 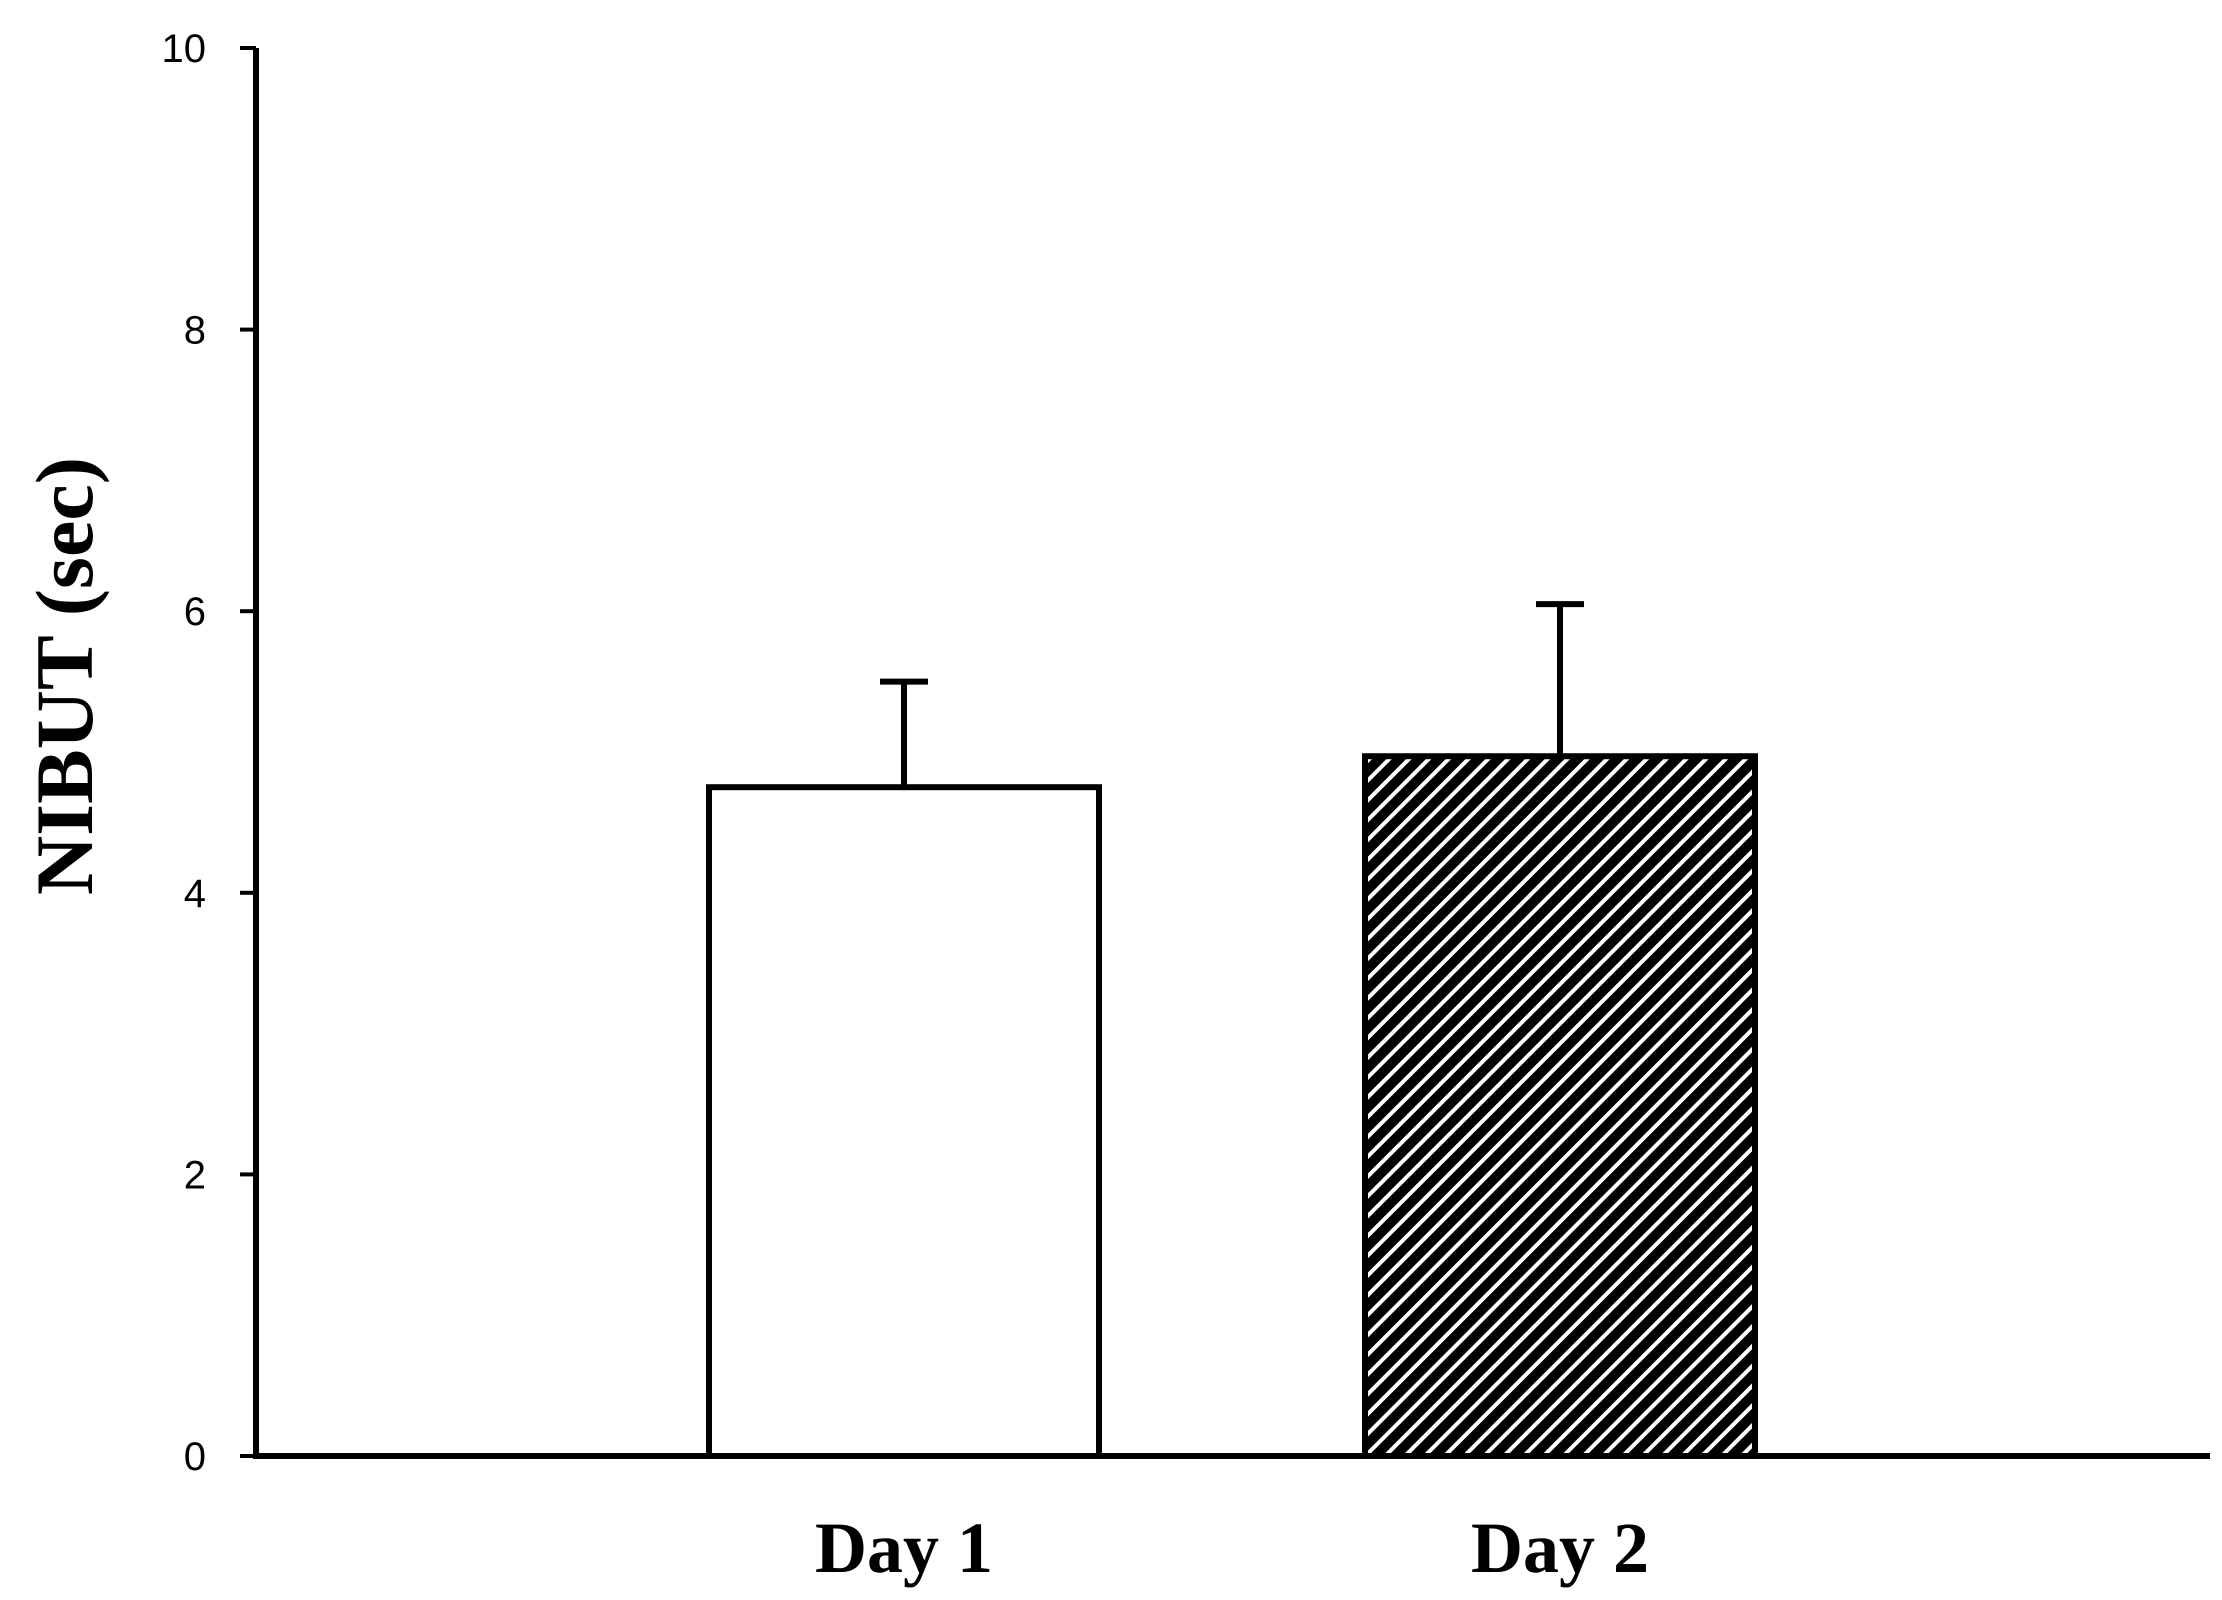 What do you see at coordinates (1232, 694) in the screenshot?
I see `error-bars` at bounding box center [1232, 694].